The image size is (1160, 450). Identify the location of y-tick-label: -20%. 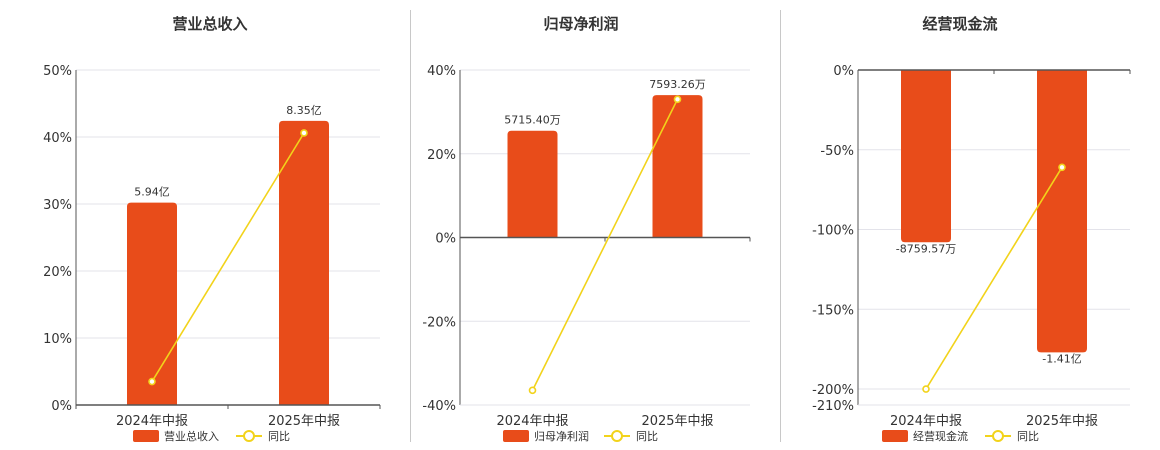
(439, 322).